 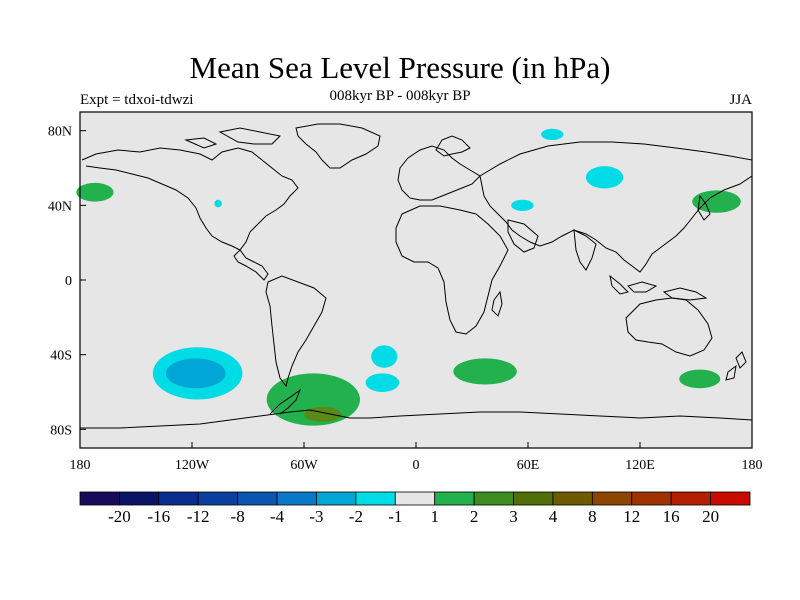 What do you see at coordinates (528, 465) in the screenshot?
I see `x-tick-label: 60E` at bounding box center [528, 465].